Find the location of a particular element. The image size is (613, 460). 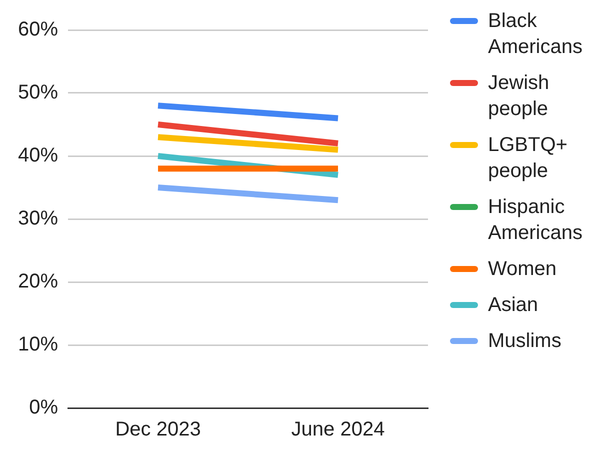

y-tick-label: 50% is located at coordinates (38, 93).